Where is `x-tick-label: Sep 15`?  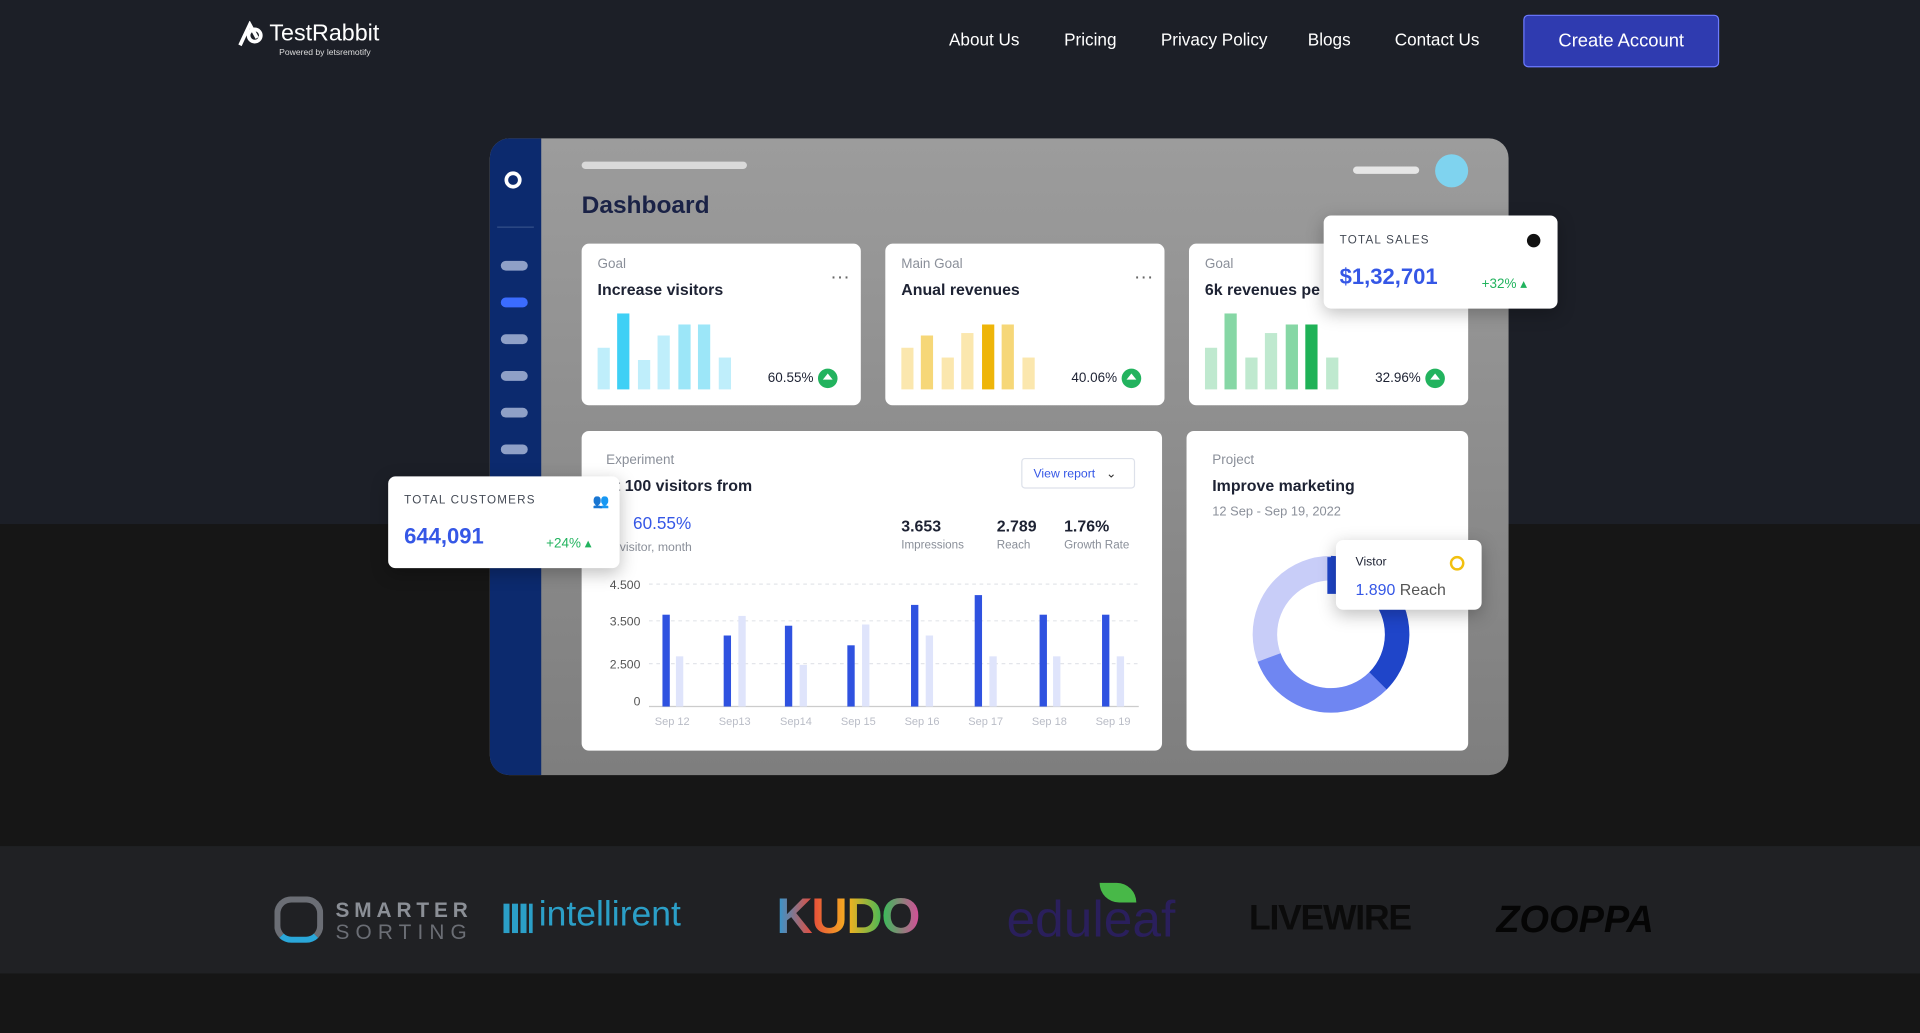 x-tick-label: Sep 15 is located at coordinates (858, 722).